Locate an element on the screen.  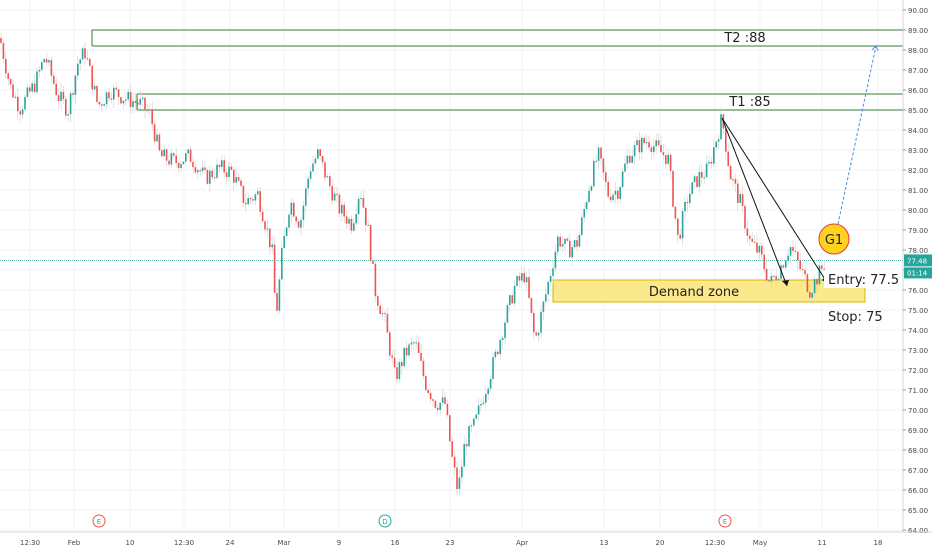
level-label: T2 :88 is located at coordinates (744, 38).